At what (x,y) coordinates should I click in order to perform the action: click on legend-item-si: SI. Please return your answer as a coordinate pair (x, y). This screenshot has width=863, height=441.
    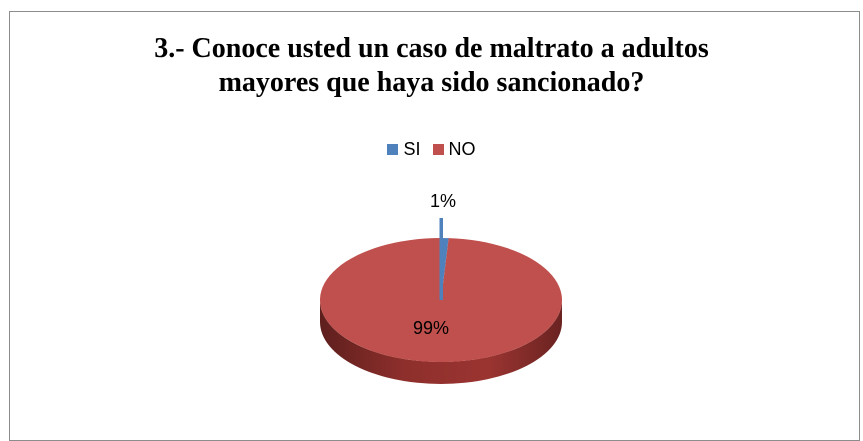
    Looking at the image, I should click on (404, 149).